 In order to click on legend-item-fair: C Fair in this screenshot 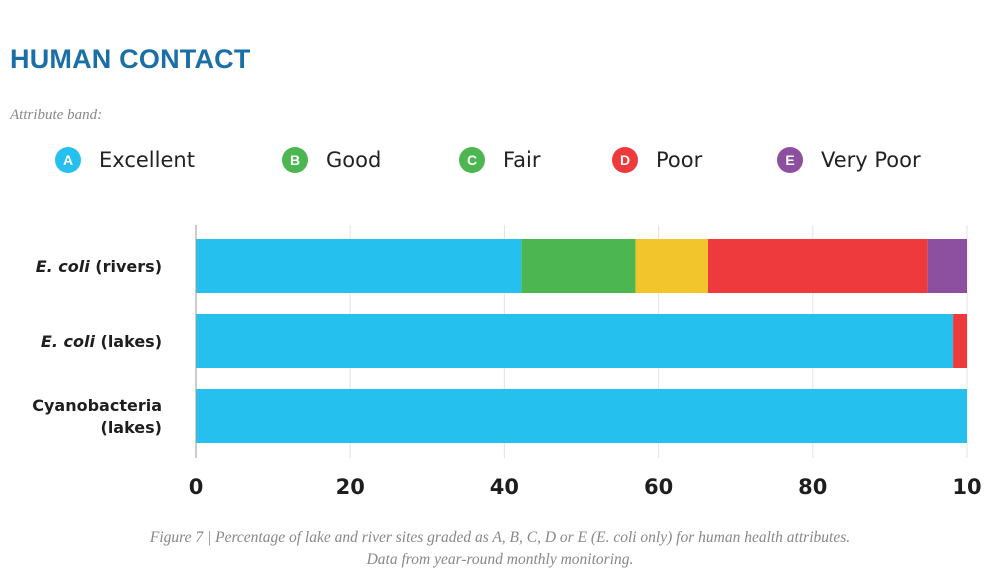, I will do `click(500, 160)`.